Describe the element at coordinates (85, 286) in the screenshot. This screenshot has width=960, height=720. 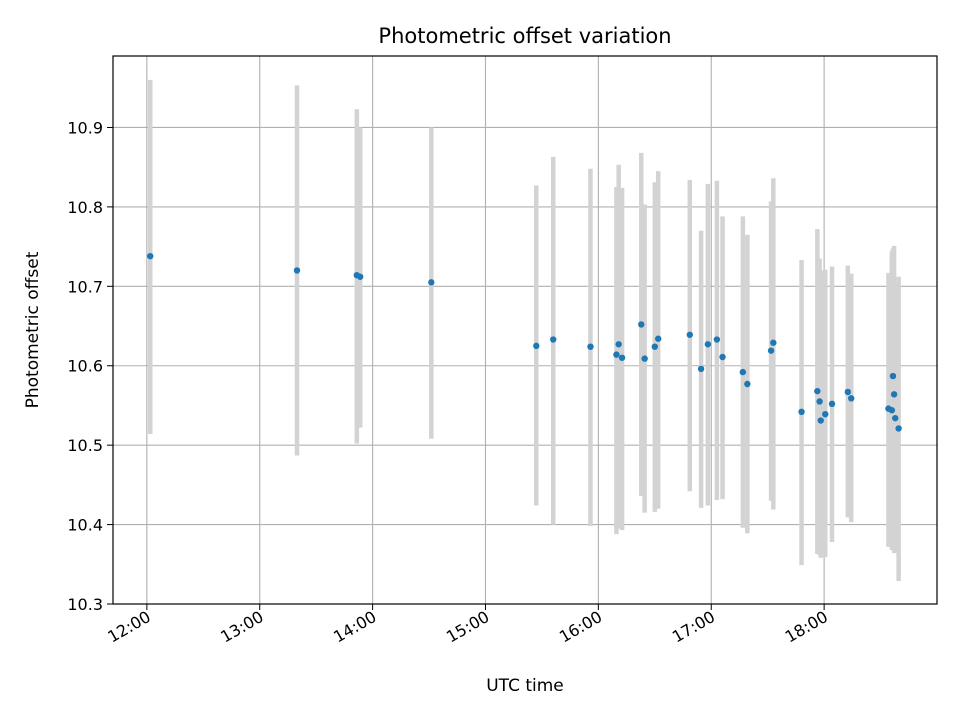
I see `y-tick-label: 10.7` at that location.